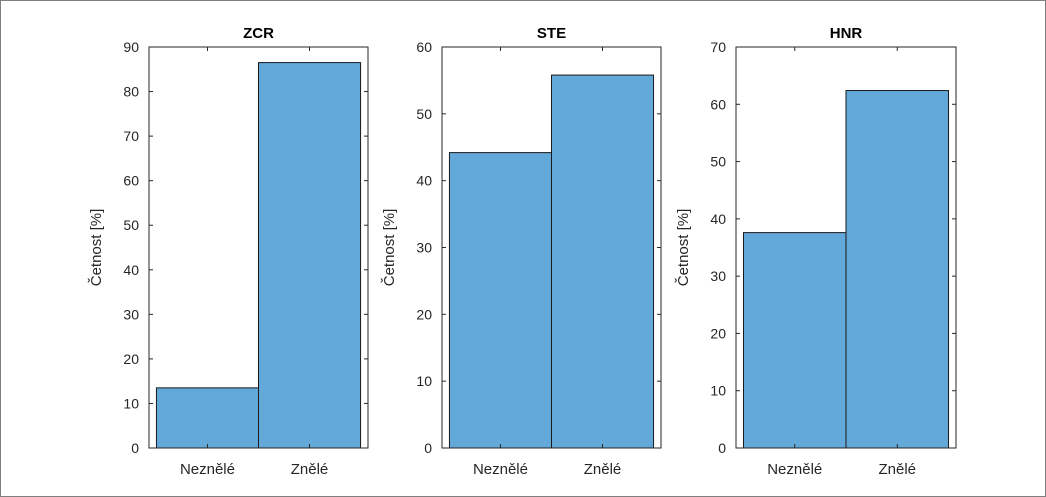 This screenshot has height=497, width=1046. Describe the element at coordinates (131, 47) in the screenshot. I see `y-tick-label: 90` at that location.